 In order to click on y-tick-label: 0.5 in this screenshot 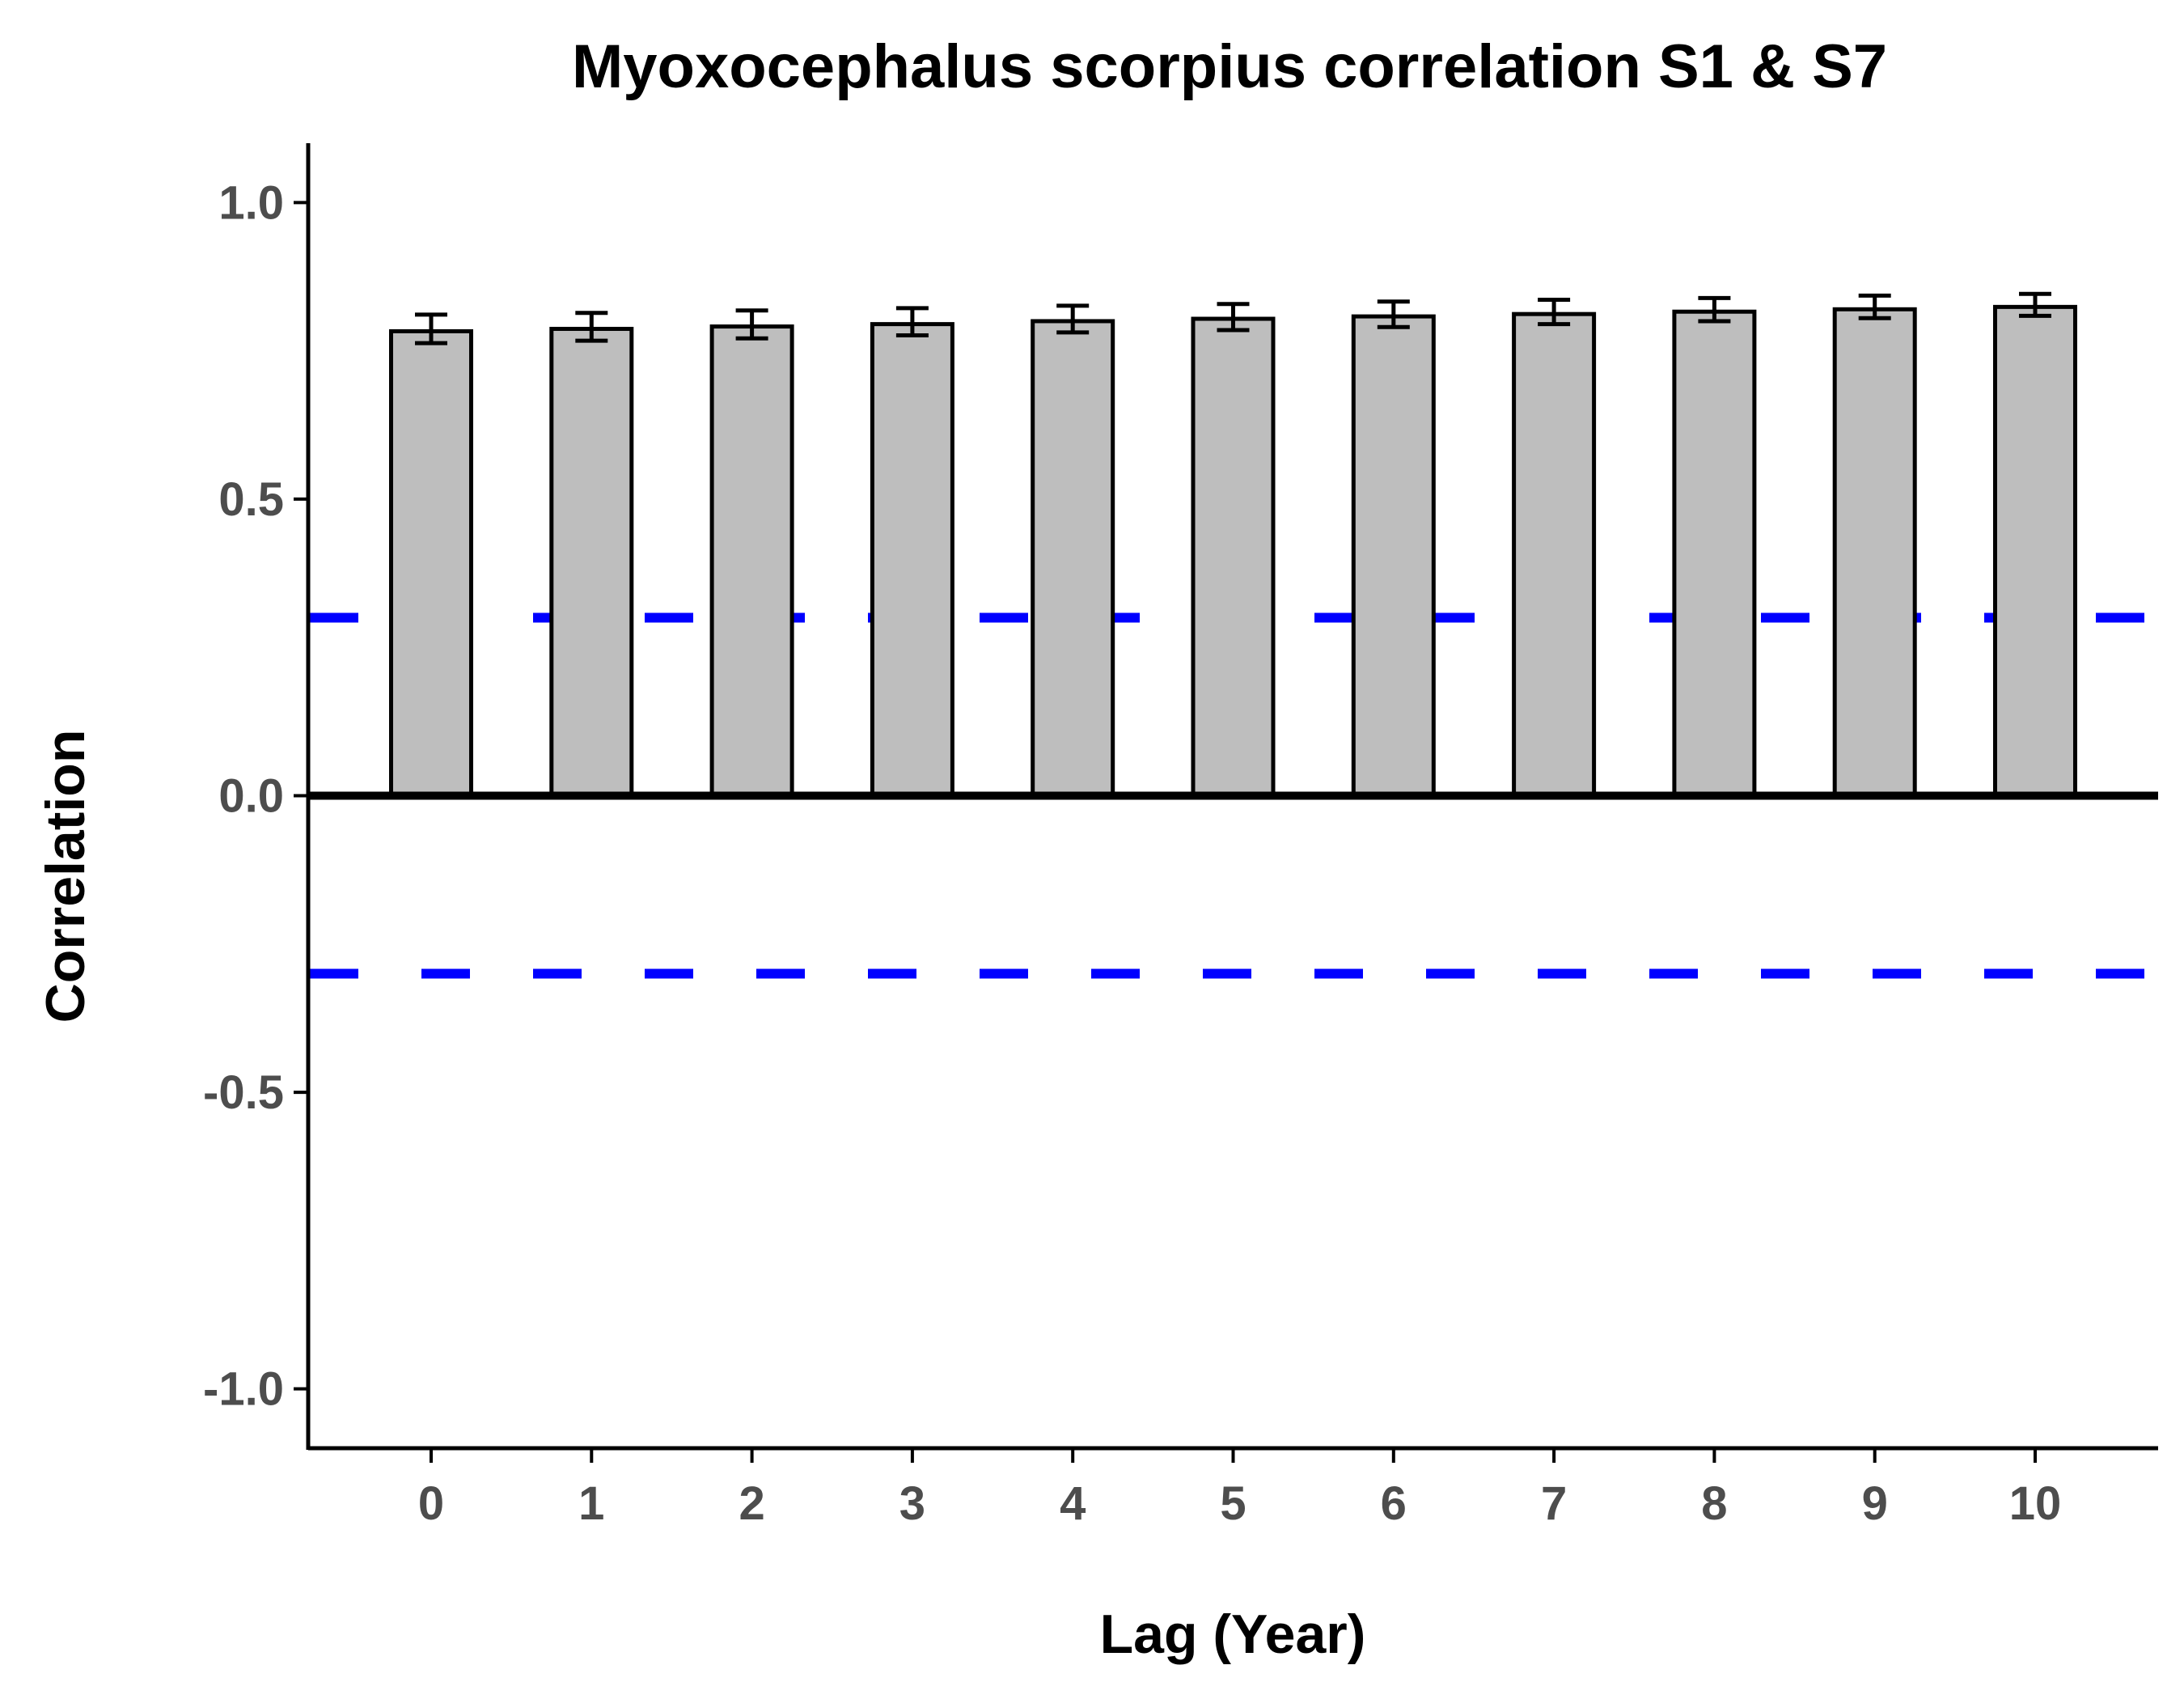, I will do `click(251, 500)`.